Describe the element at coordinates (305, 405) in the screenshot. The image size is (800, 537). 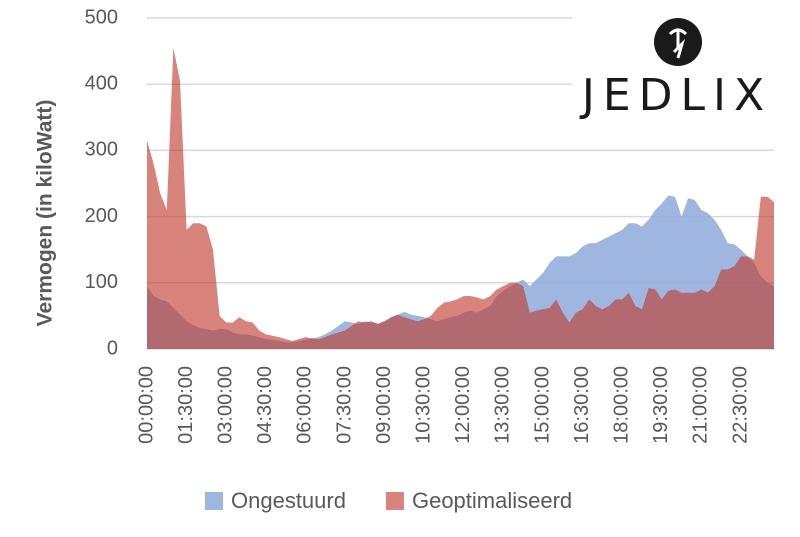
I see `x-tick-label: 06:00:00` at that location.